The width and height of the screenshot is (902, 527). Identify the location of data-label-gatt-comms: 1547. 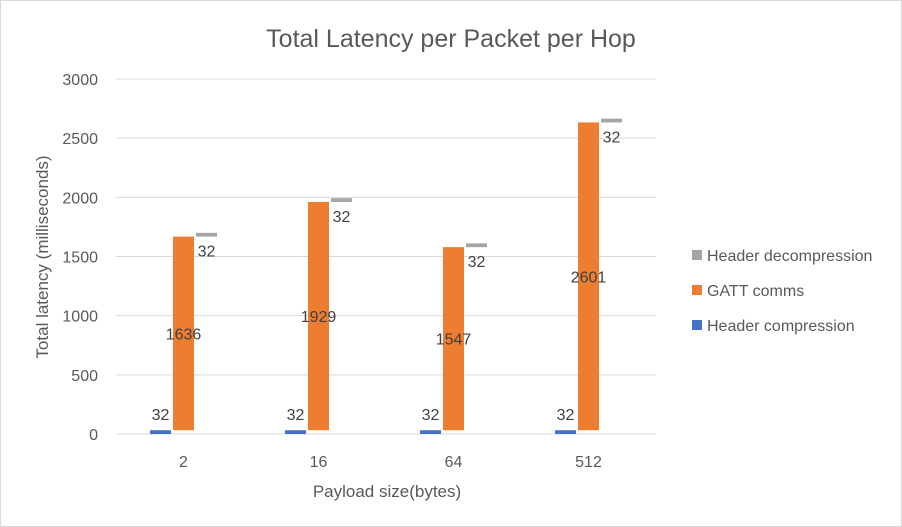
(454, 340).